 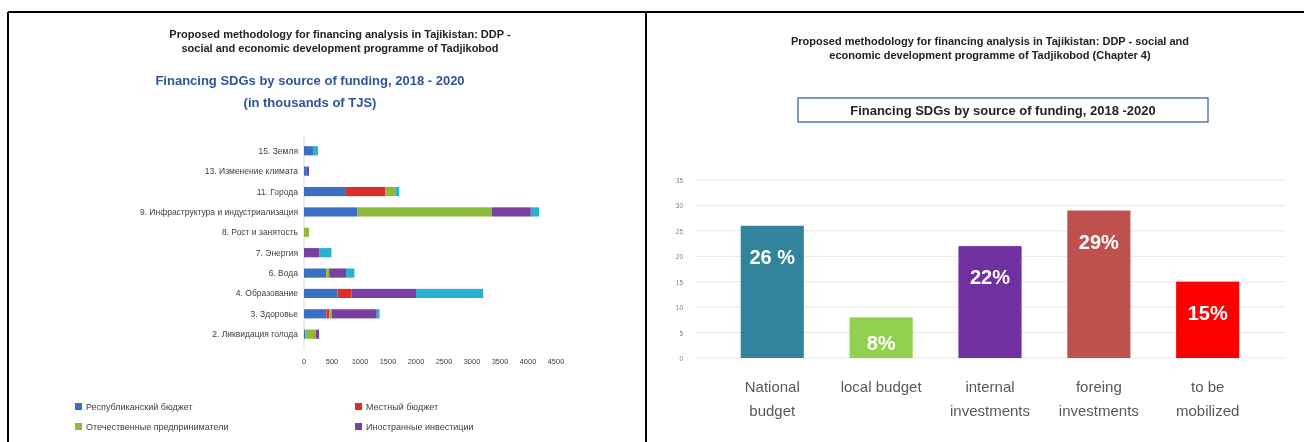 What do you see at coordinates (277, 191) in the screenshot?
I see `y-tick-label: 11. Города` at bounding box center [277, 191].